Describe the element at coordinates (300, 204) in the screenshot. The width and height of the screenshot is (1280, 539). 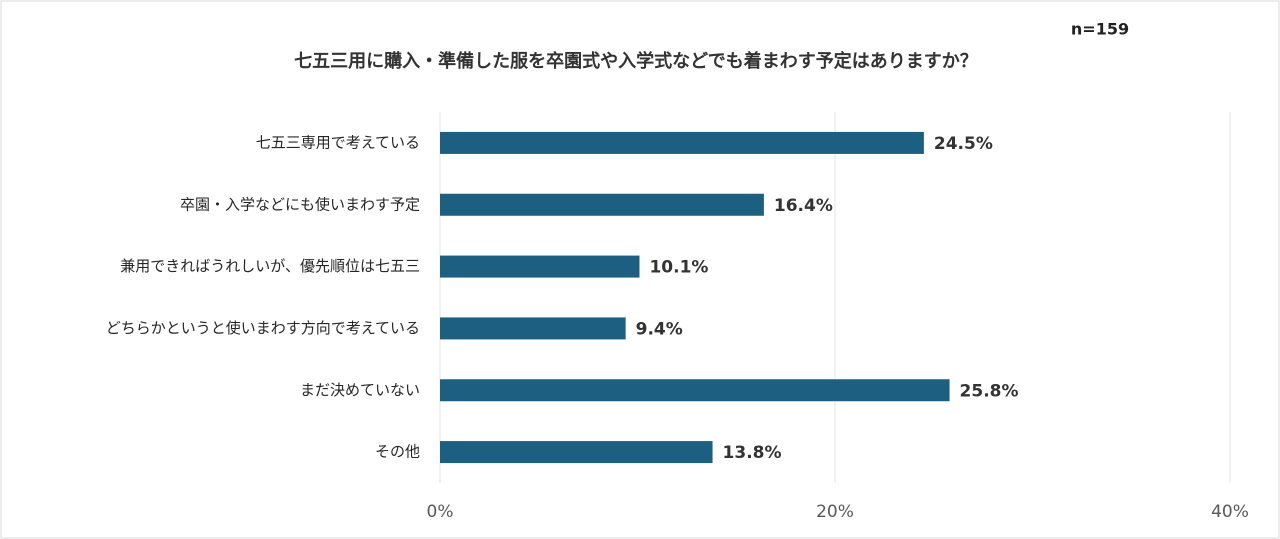
I see `y-tick-label: 卒園・入学などにも使いまわす予定` at that location.